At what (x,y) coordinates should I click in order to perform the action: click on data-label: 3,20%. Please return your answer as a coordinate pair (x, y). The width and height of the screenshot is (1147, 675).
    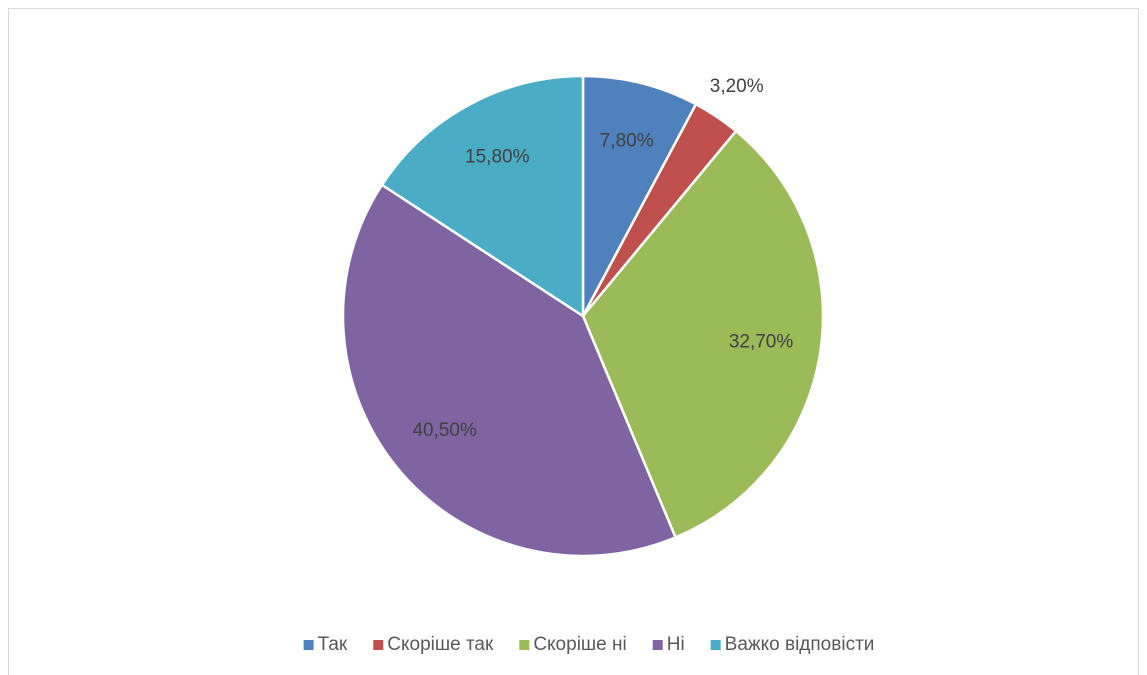
    Looking at the image, I should click on (737, 86).